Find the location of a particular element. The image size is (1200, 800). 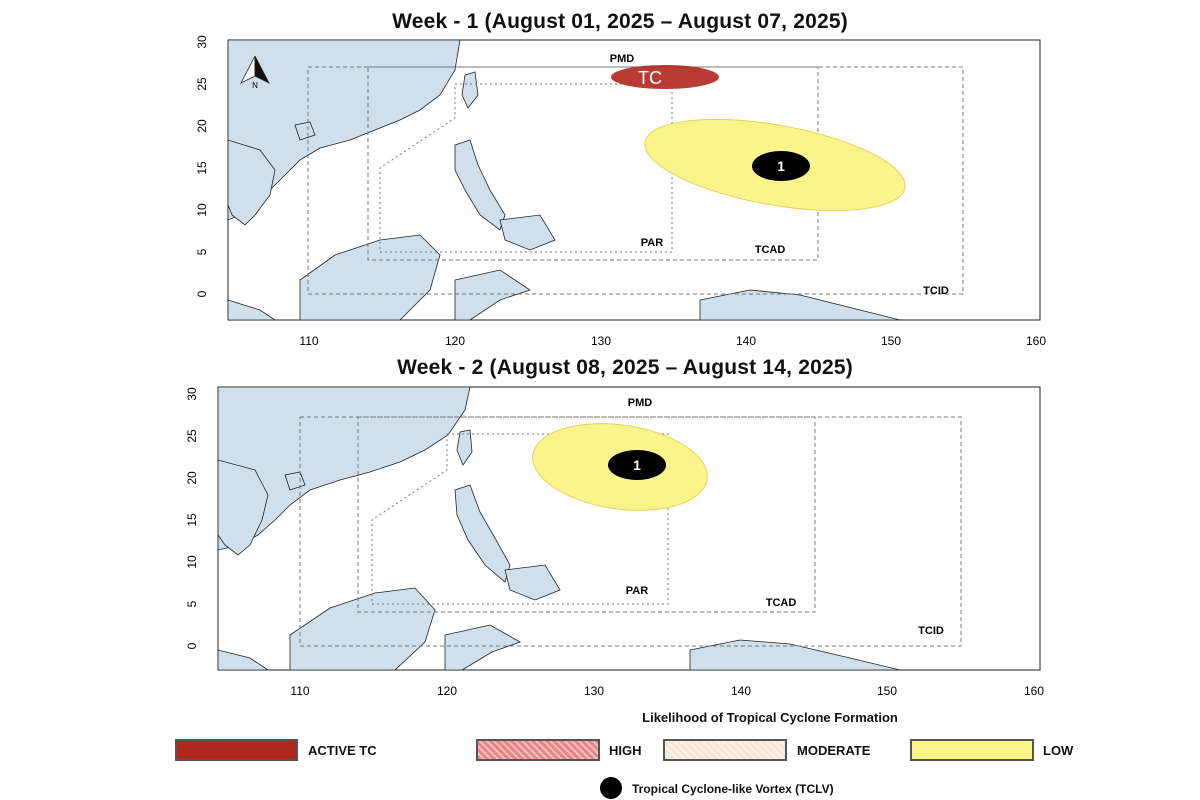

tclv-legend-label: Tropical Cyclone-like Vortex (TCLV) is located at coordinates (733, 789).